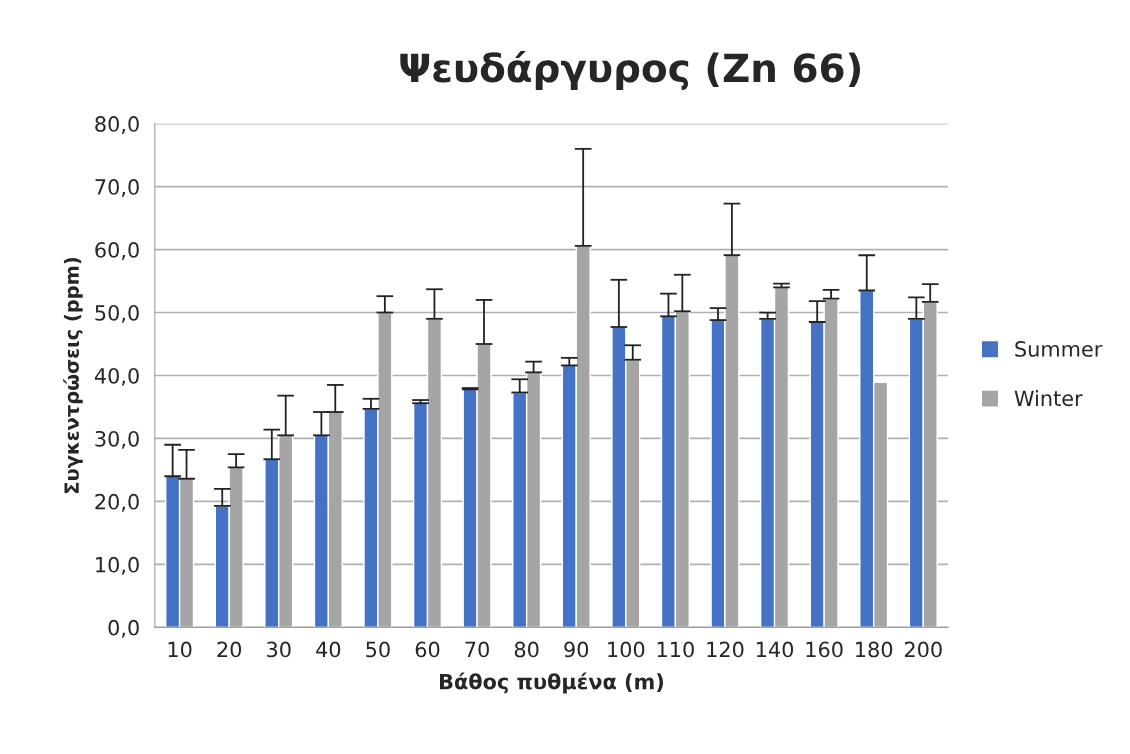  Describe the element at coordinates (630, 70) in the screenshot. I see `chart-title: Ψευδάργυρος (Zn 66)` at that location.